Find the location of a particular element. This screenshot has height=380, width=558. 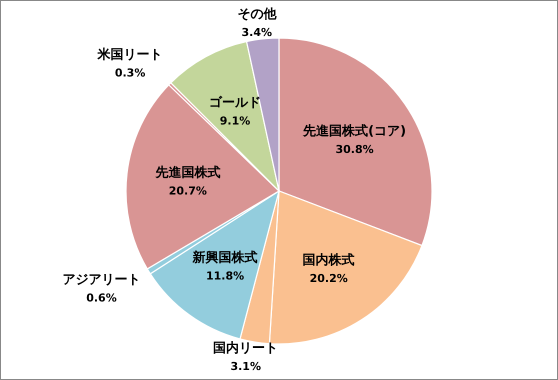

data-label: 3.1% is located at coordinates (245, 366).